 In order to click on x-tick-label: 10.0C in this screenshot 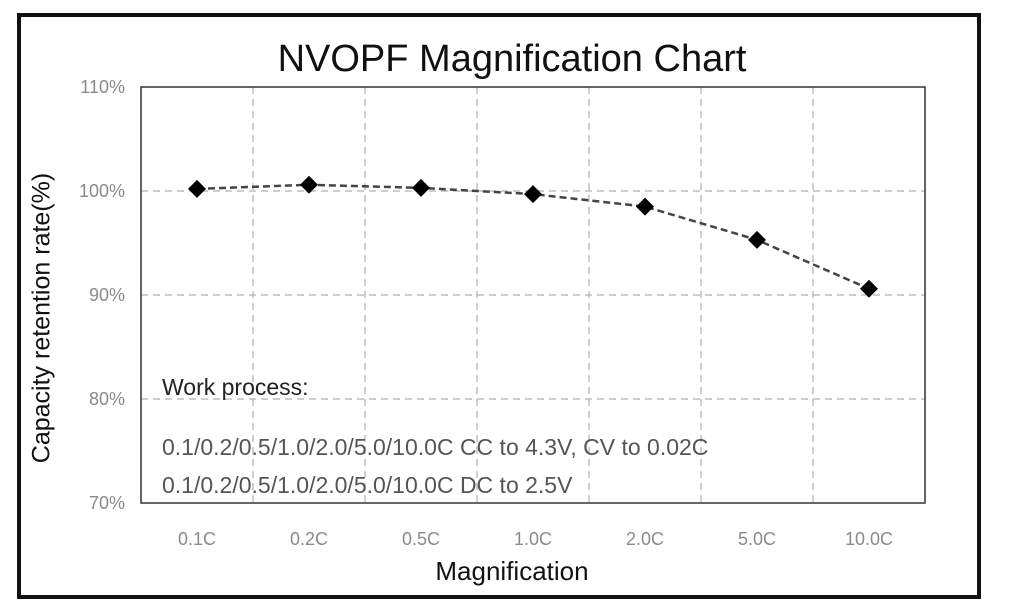, I will do `click(869, 539)`.